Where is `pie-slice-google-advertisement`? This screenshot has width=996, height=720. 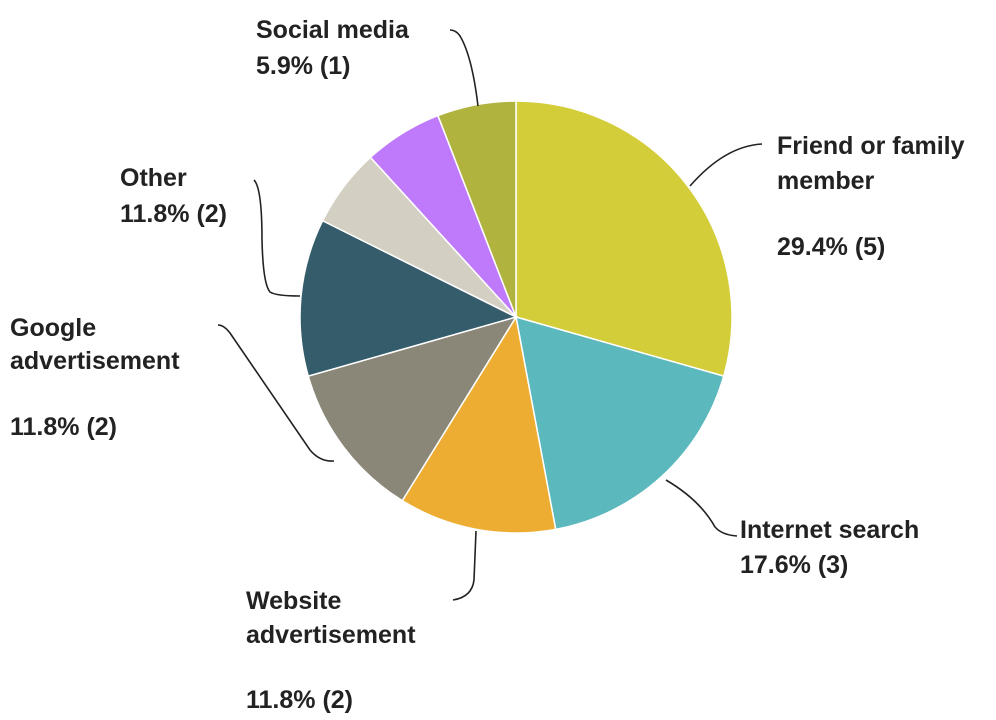
pie-slice-google-advertisement is located at coordinates (412, 408).